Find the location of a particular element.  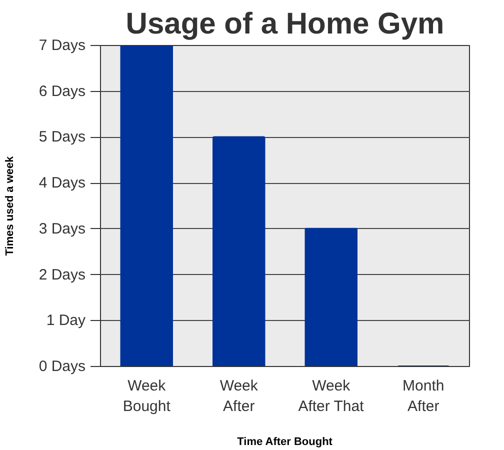

y-tick-label: 5 Days is located at coordinates (62, 137).